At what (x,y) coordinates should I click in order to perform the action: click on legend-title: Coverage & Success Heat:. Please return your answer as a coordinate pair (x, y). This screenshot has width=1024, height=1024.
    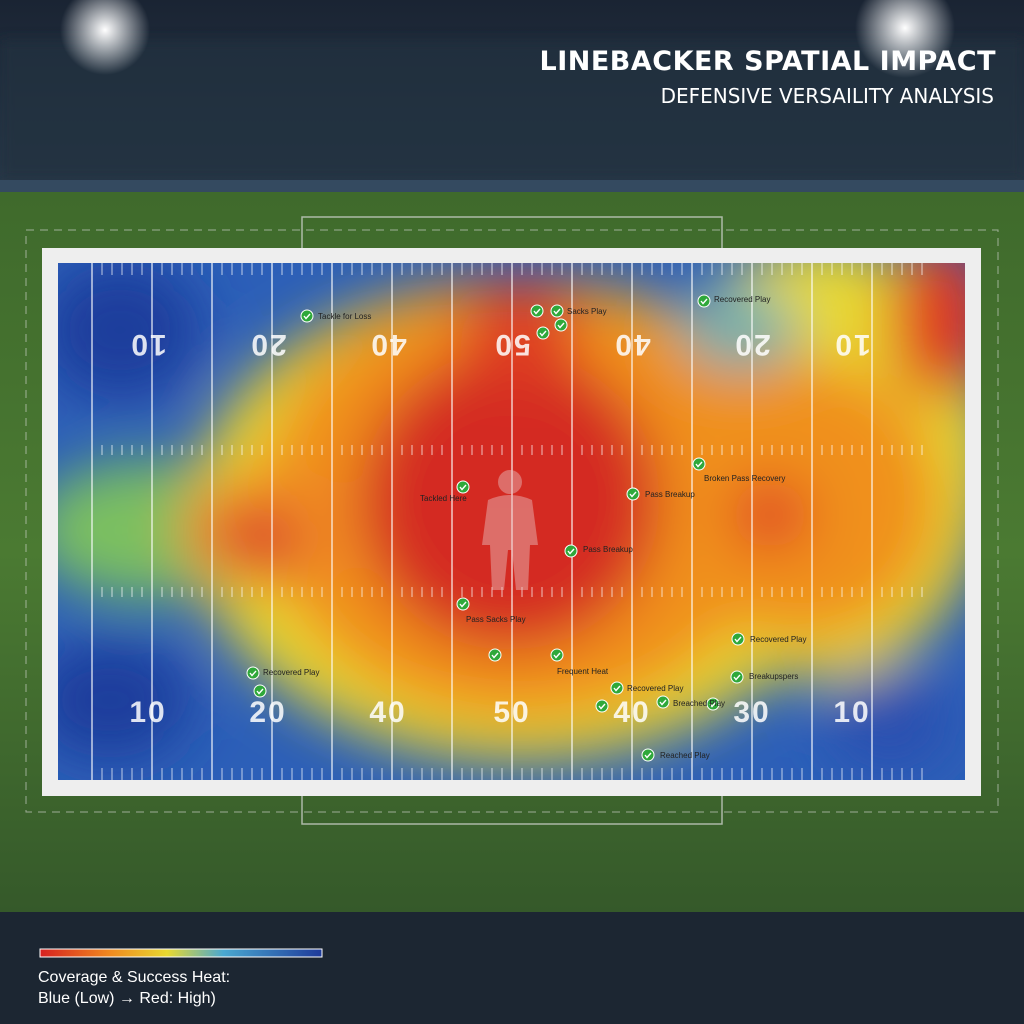
    Looking at the image, I should click on (134, 977).